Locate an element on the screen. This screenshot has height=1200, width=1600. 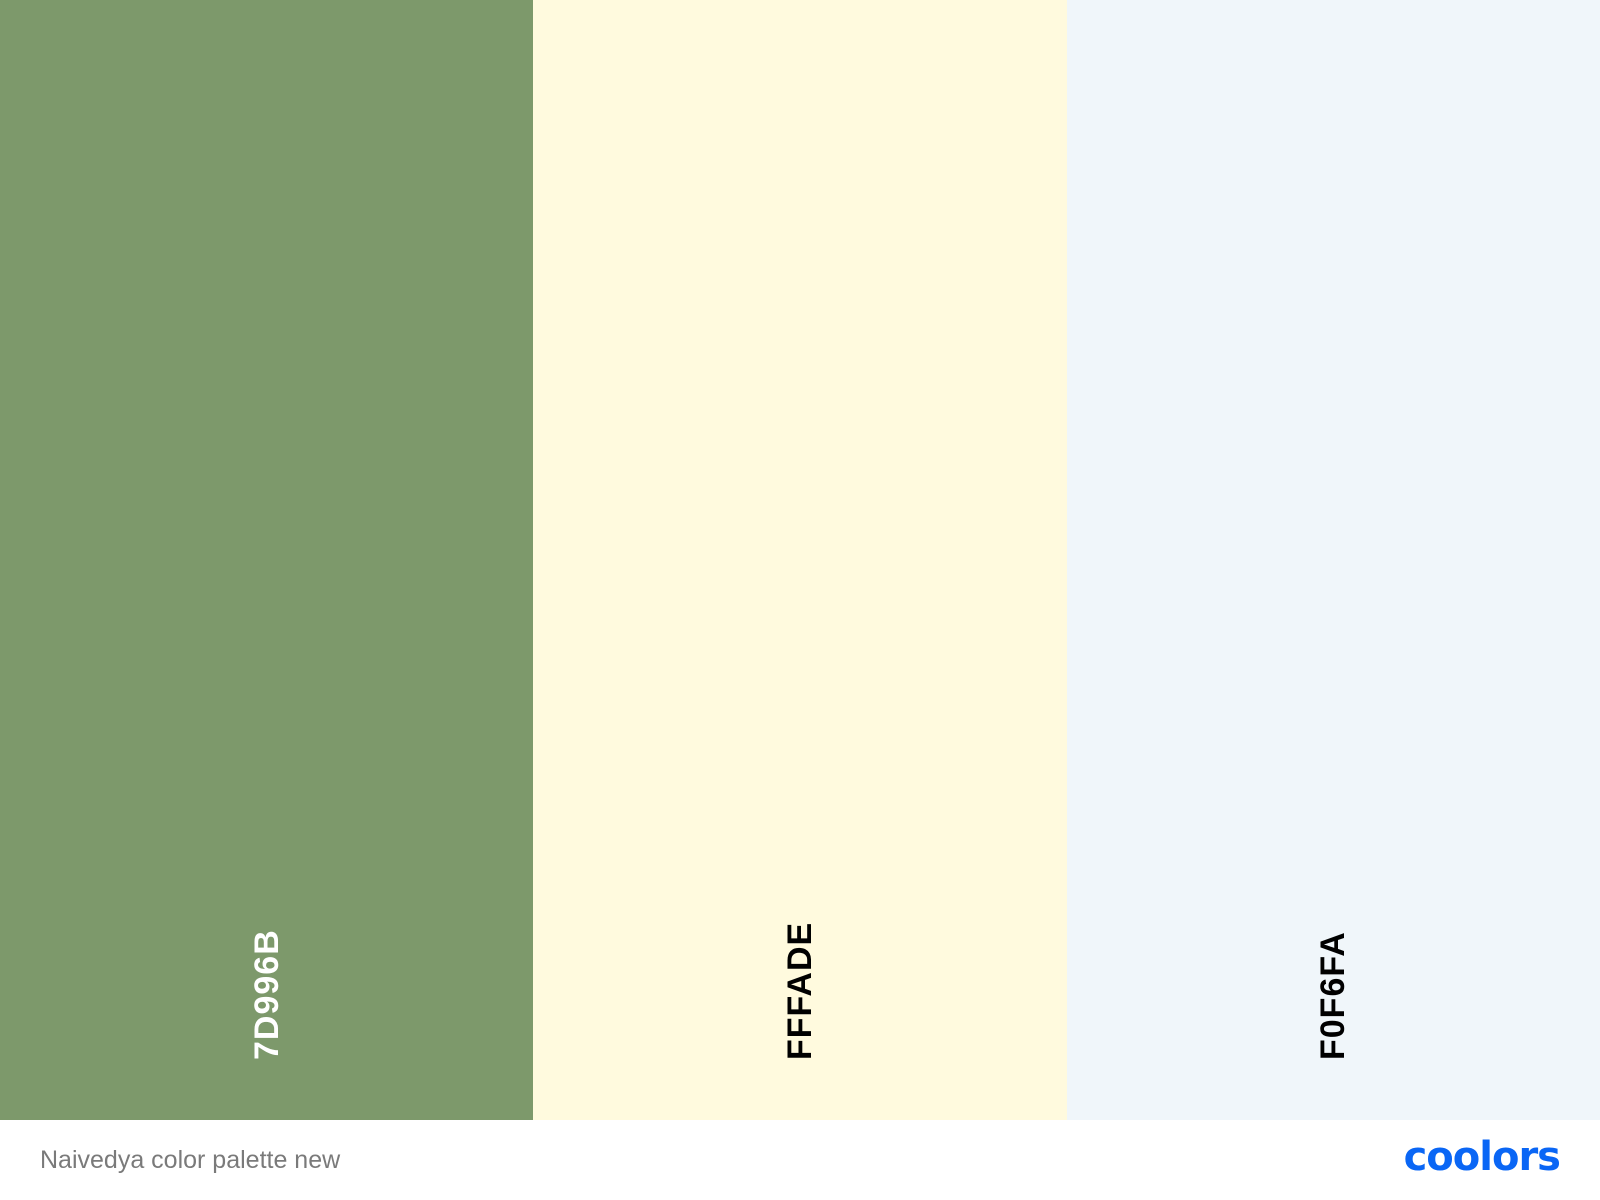
swatch-hex-label: 7D996B is located at coordinates (266, 994).